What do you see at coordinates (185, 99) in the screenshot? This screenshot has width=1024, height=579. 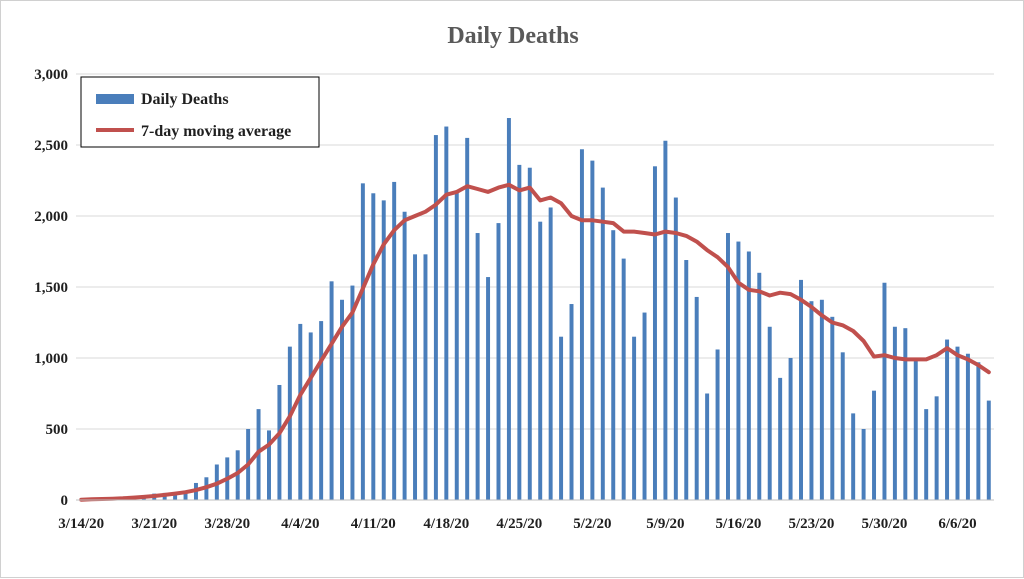 I see `legend-label-daily-deaths: Daily Deaths` at bounding box center [185, 99].